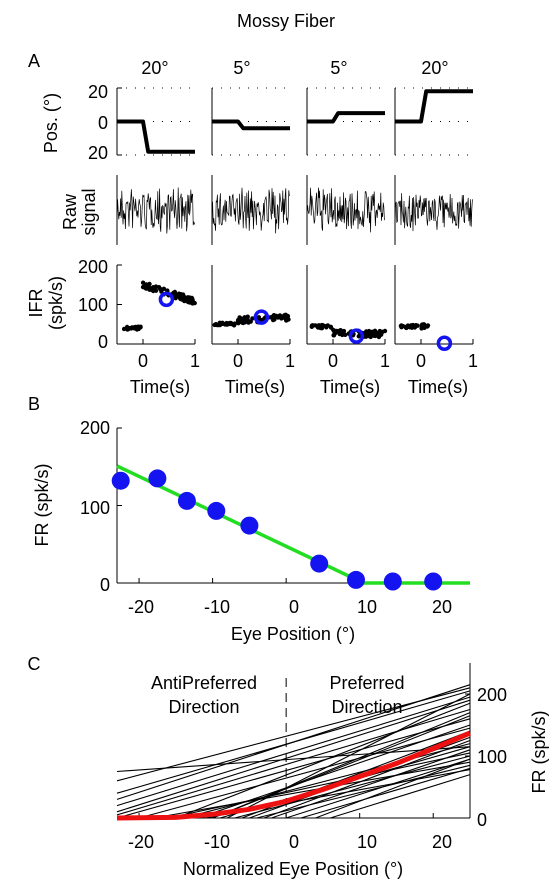 This screenshot has width=553, height=881. Describe the element at coordinates (241, 68) in the screenshot. I see `amplitude-label-2: 5°` at that location.